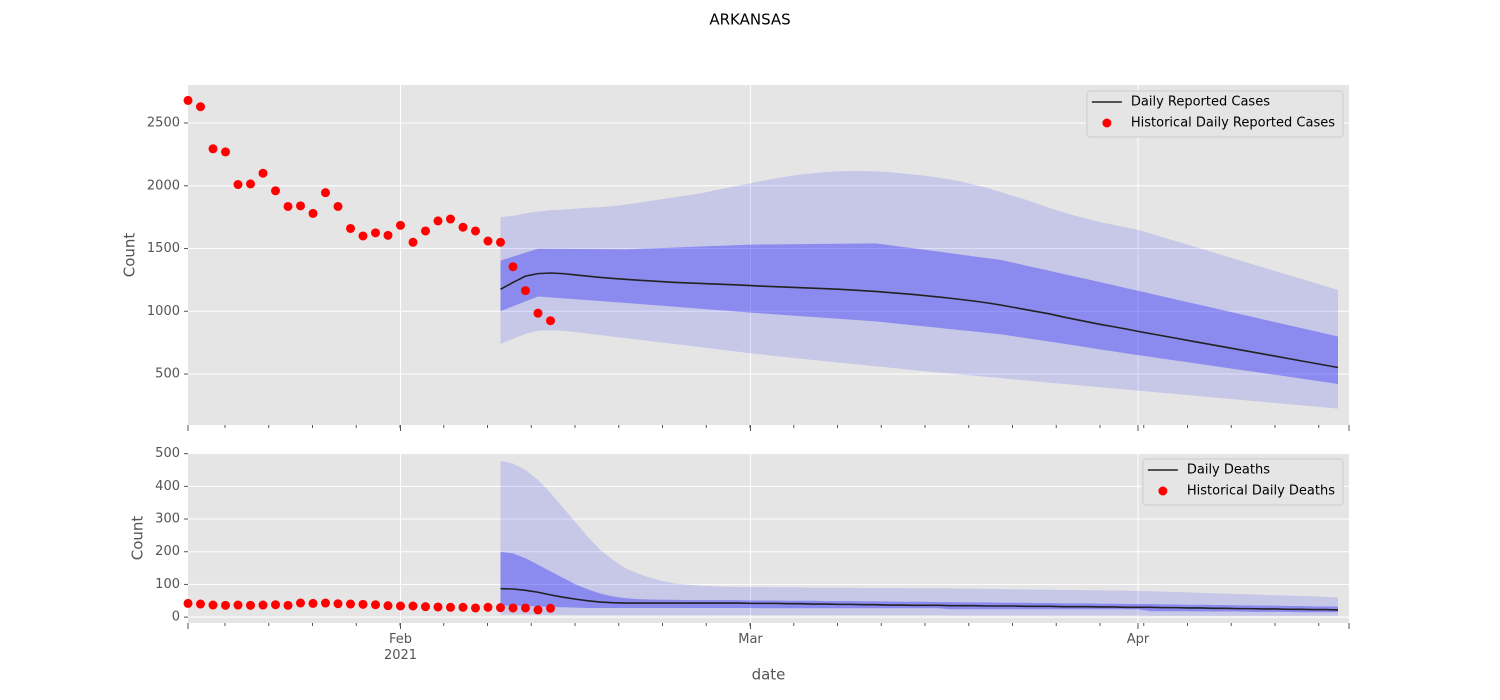 The image size is (1500, 700). What do you see at coordinates (749, 20) in the screenshot?
I see `figure-title: ARKANSAS` at bounding box center [749, 20].